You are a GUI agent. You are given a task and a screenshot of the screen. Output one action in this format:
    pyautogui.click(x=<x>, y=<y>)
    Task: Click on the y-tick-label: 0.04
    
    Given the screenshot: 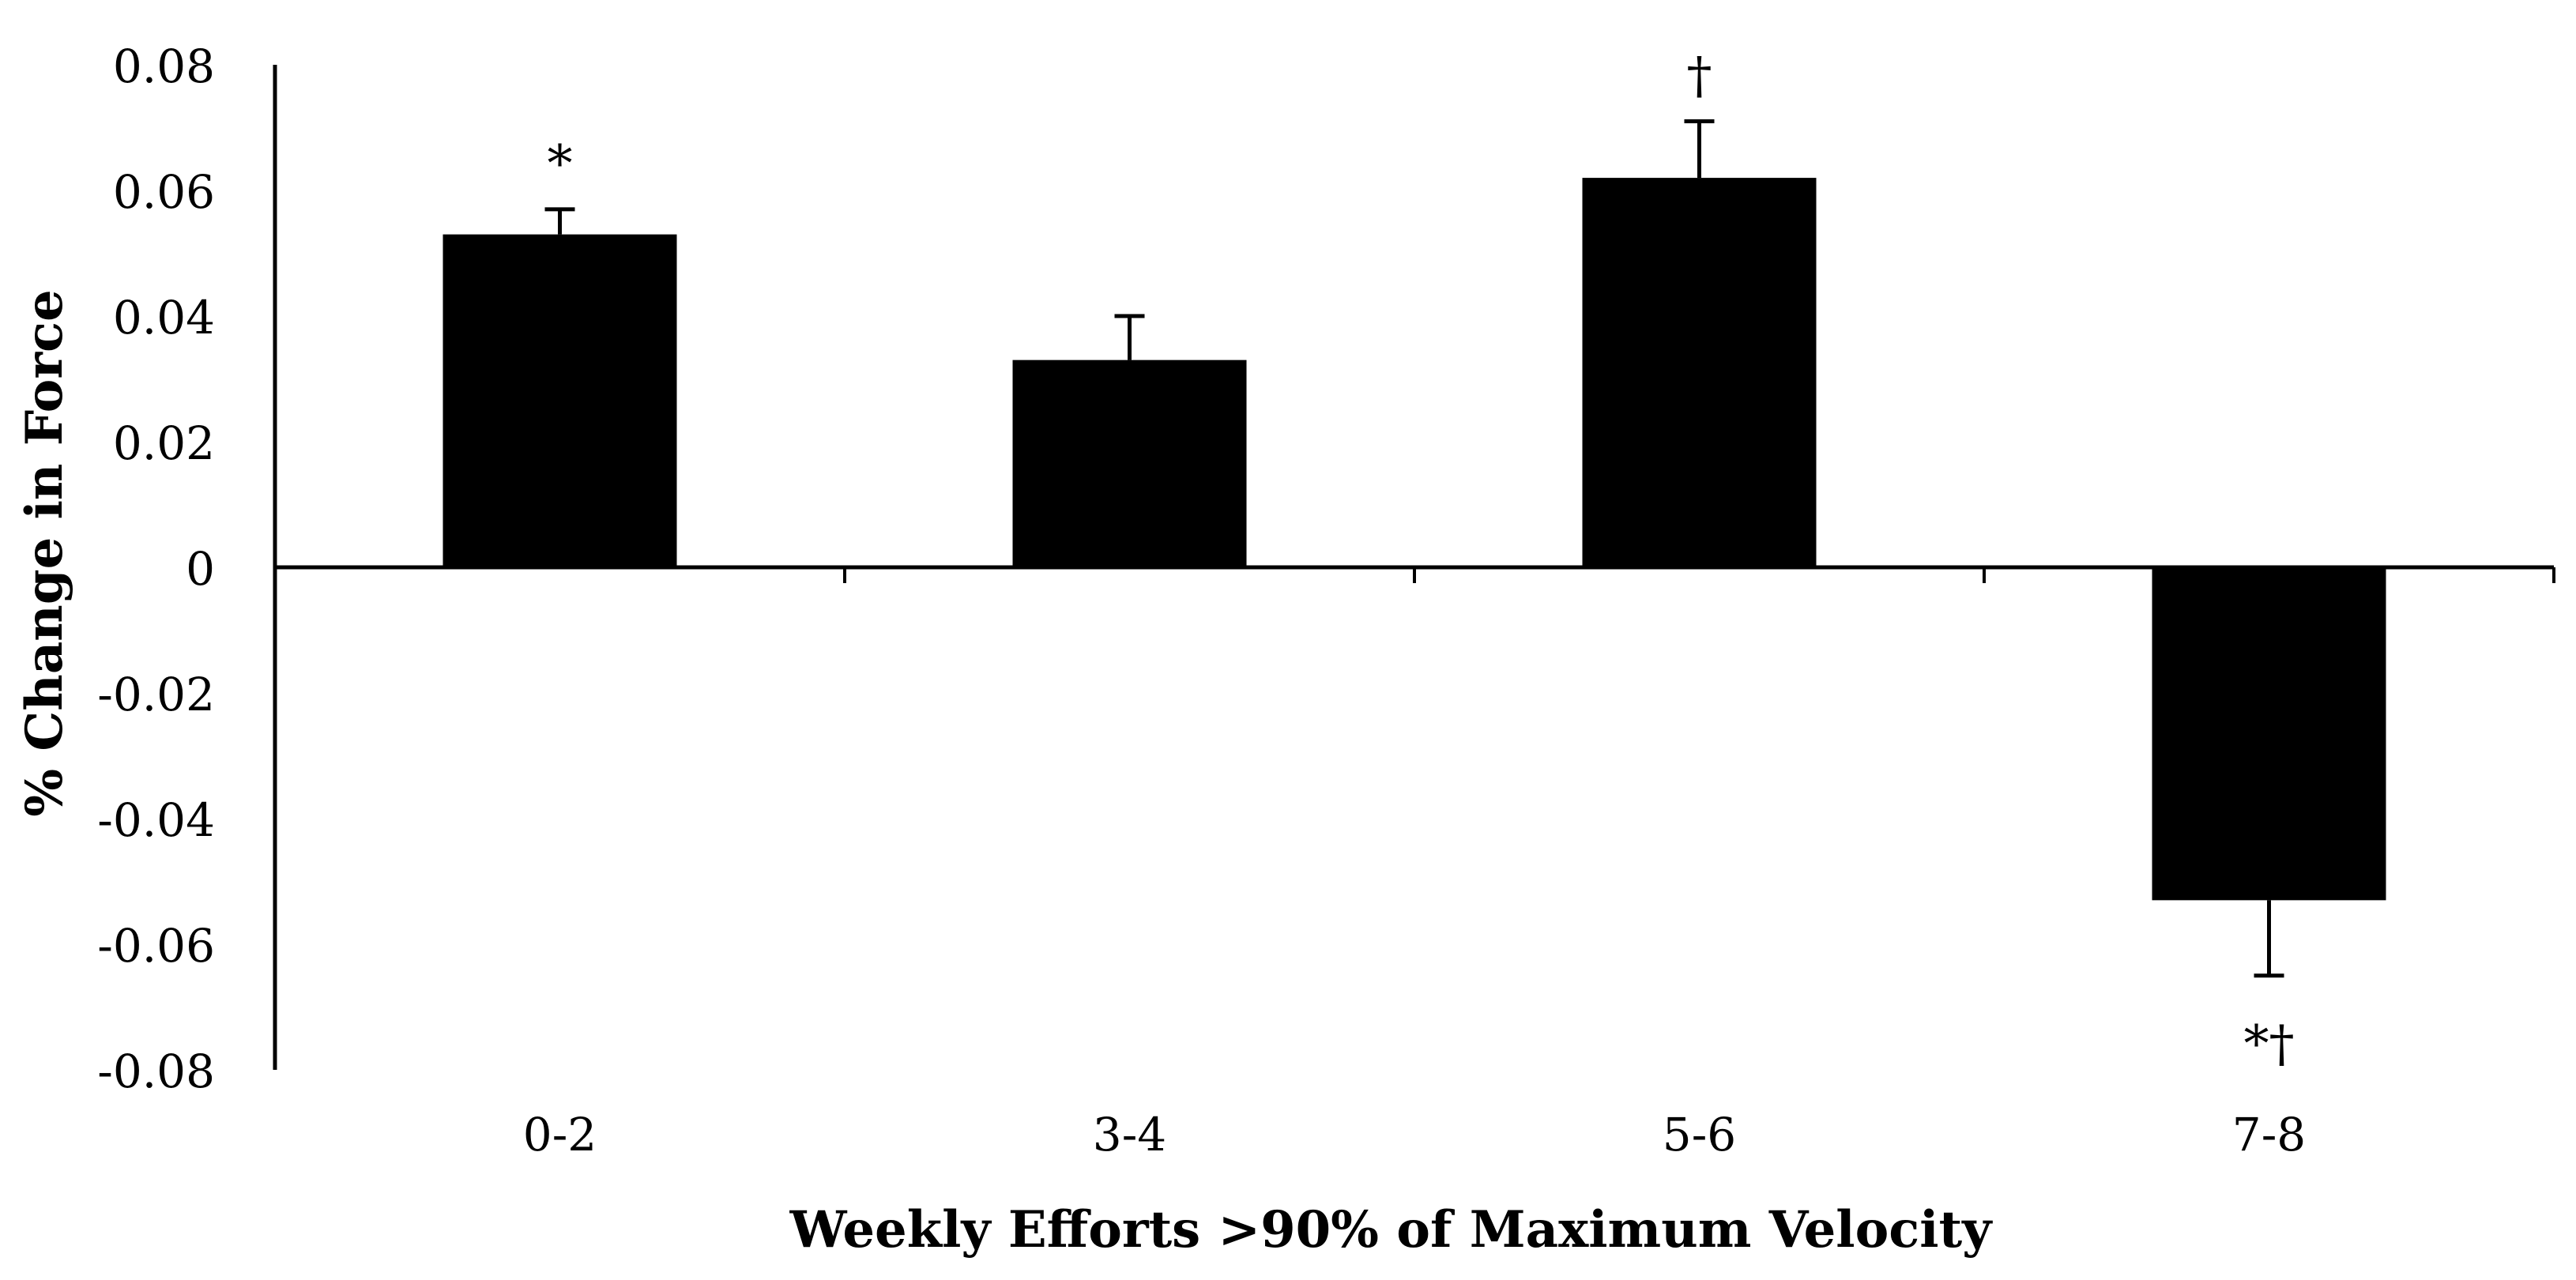 What is the action you would take?
    pyautogui.click(x=164, y=317)
    